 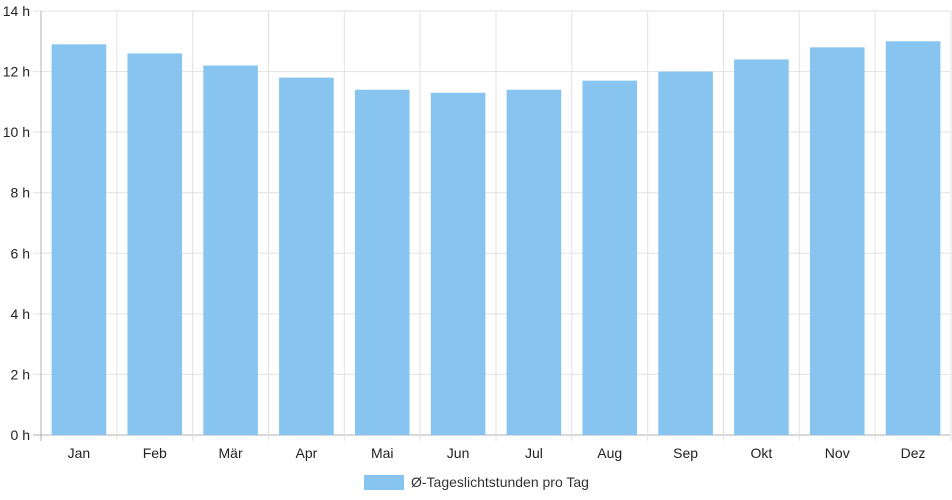 I want to click on x-tick-label: Aug, so click(x=609, y=453).